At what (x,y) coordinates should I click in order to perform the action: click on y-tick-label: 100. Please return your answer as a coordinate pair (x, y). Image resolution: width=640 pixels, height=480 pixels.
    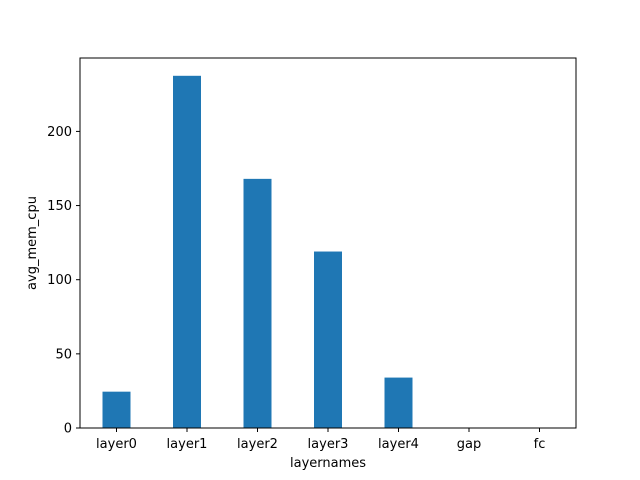
    Looking at the image, I should click on (59, 280).